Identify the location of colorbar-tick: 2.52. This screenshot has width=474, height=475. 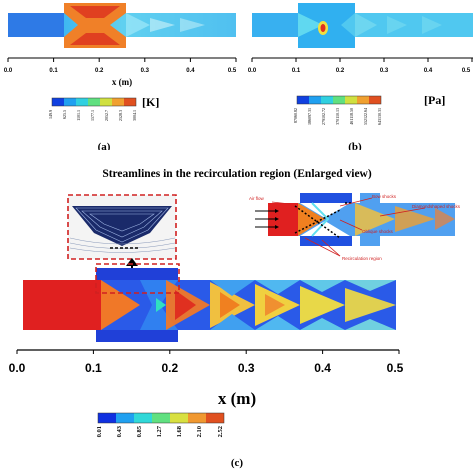
(220, 431).